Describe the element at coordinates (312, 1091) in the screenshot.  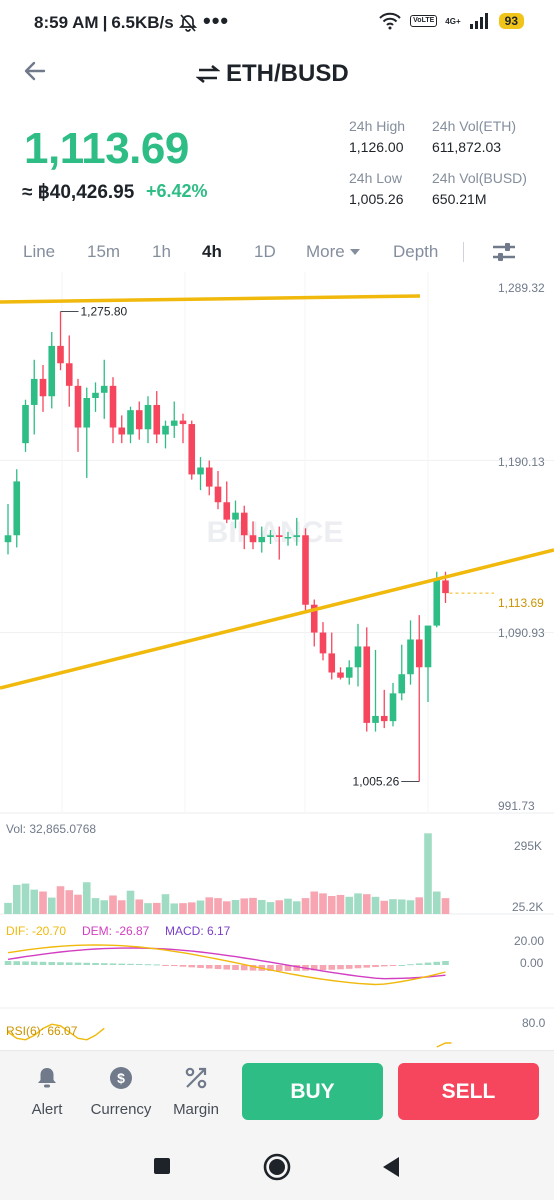
I see `buy-button: BUY` at that location.